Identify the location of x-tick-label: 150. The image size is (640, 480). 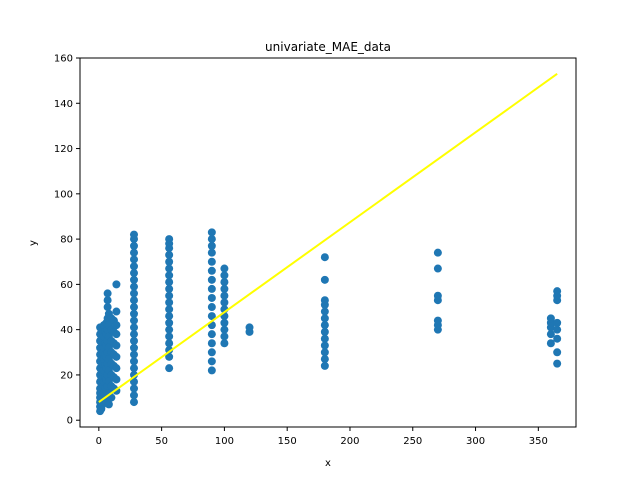
(287, 441).